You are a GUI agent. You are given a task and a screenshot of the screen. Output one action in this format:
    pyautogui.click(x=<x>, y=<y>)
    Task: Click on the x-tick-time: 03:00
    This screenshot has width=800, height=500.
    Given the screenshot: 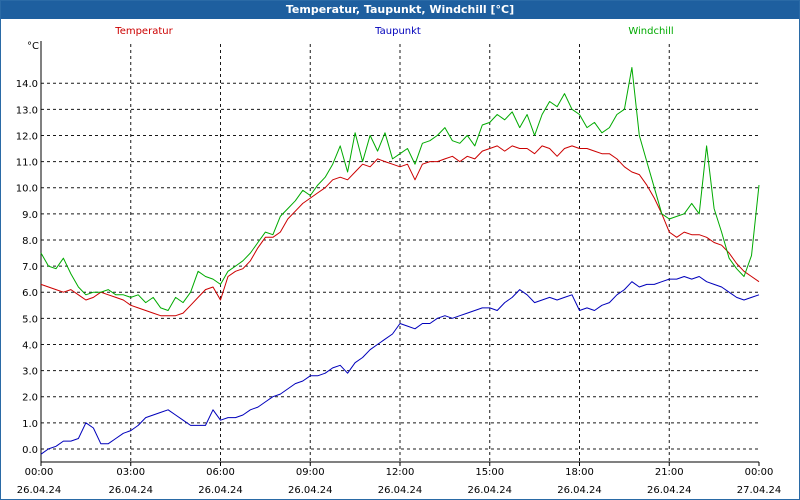 What is the action you would take?
    pyautogui.click(x=130, y=472)
    